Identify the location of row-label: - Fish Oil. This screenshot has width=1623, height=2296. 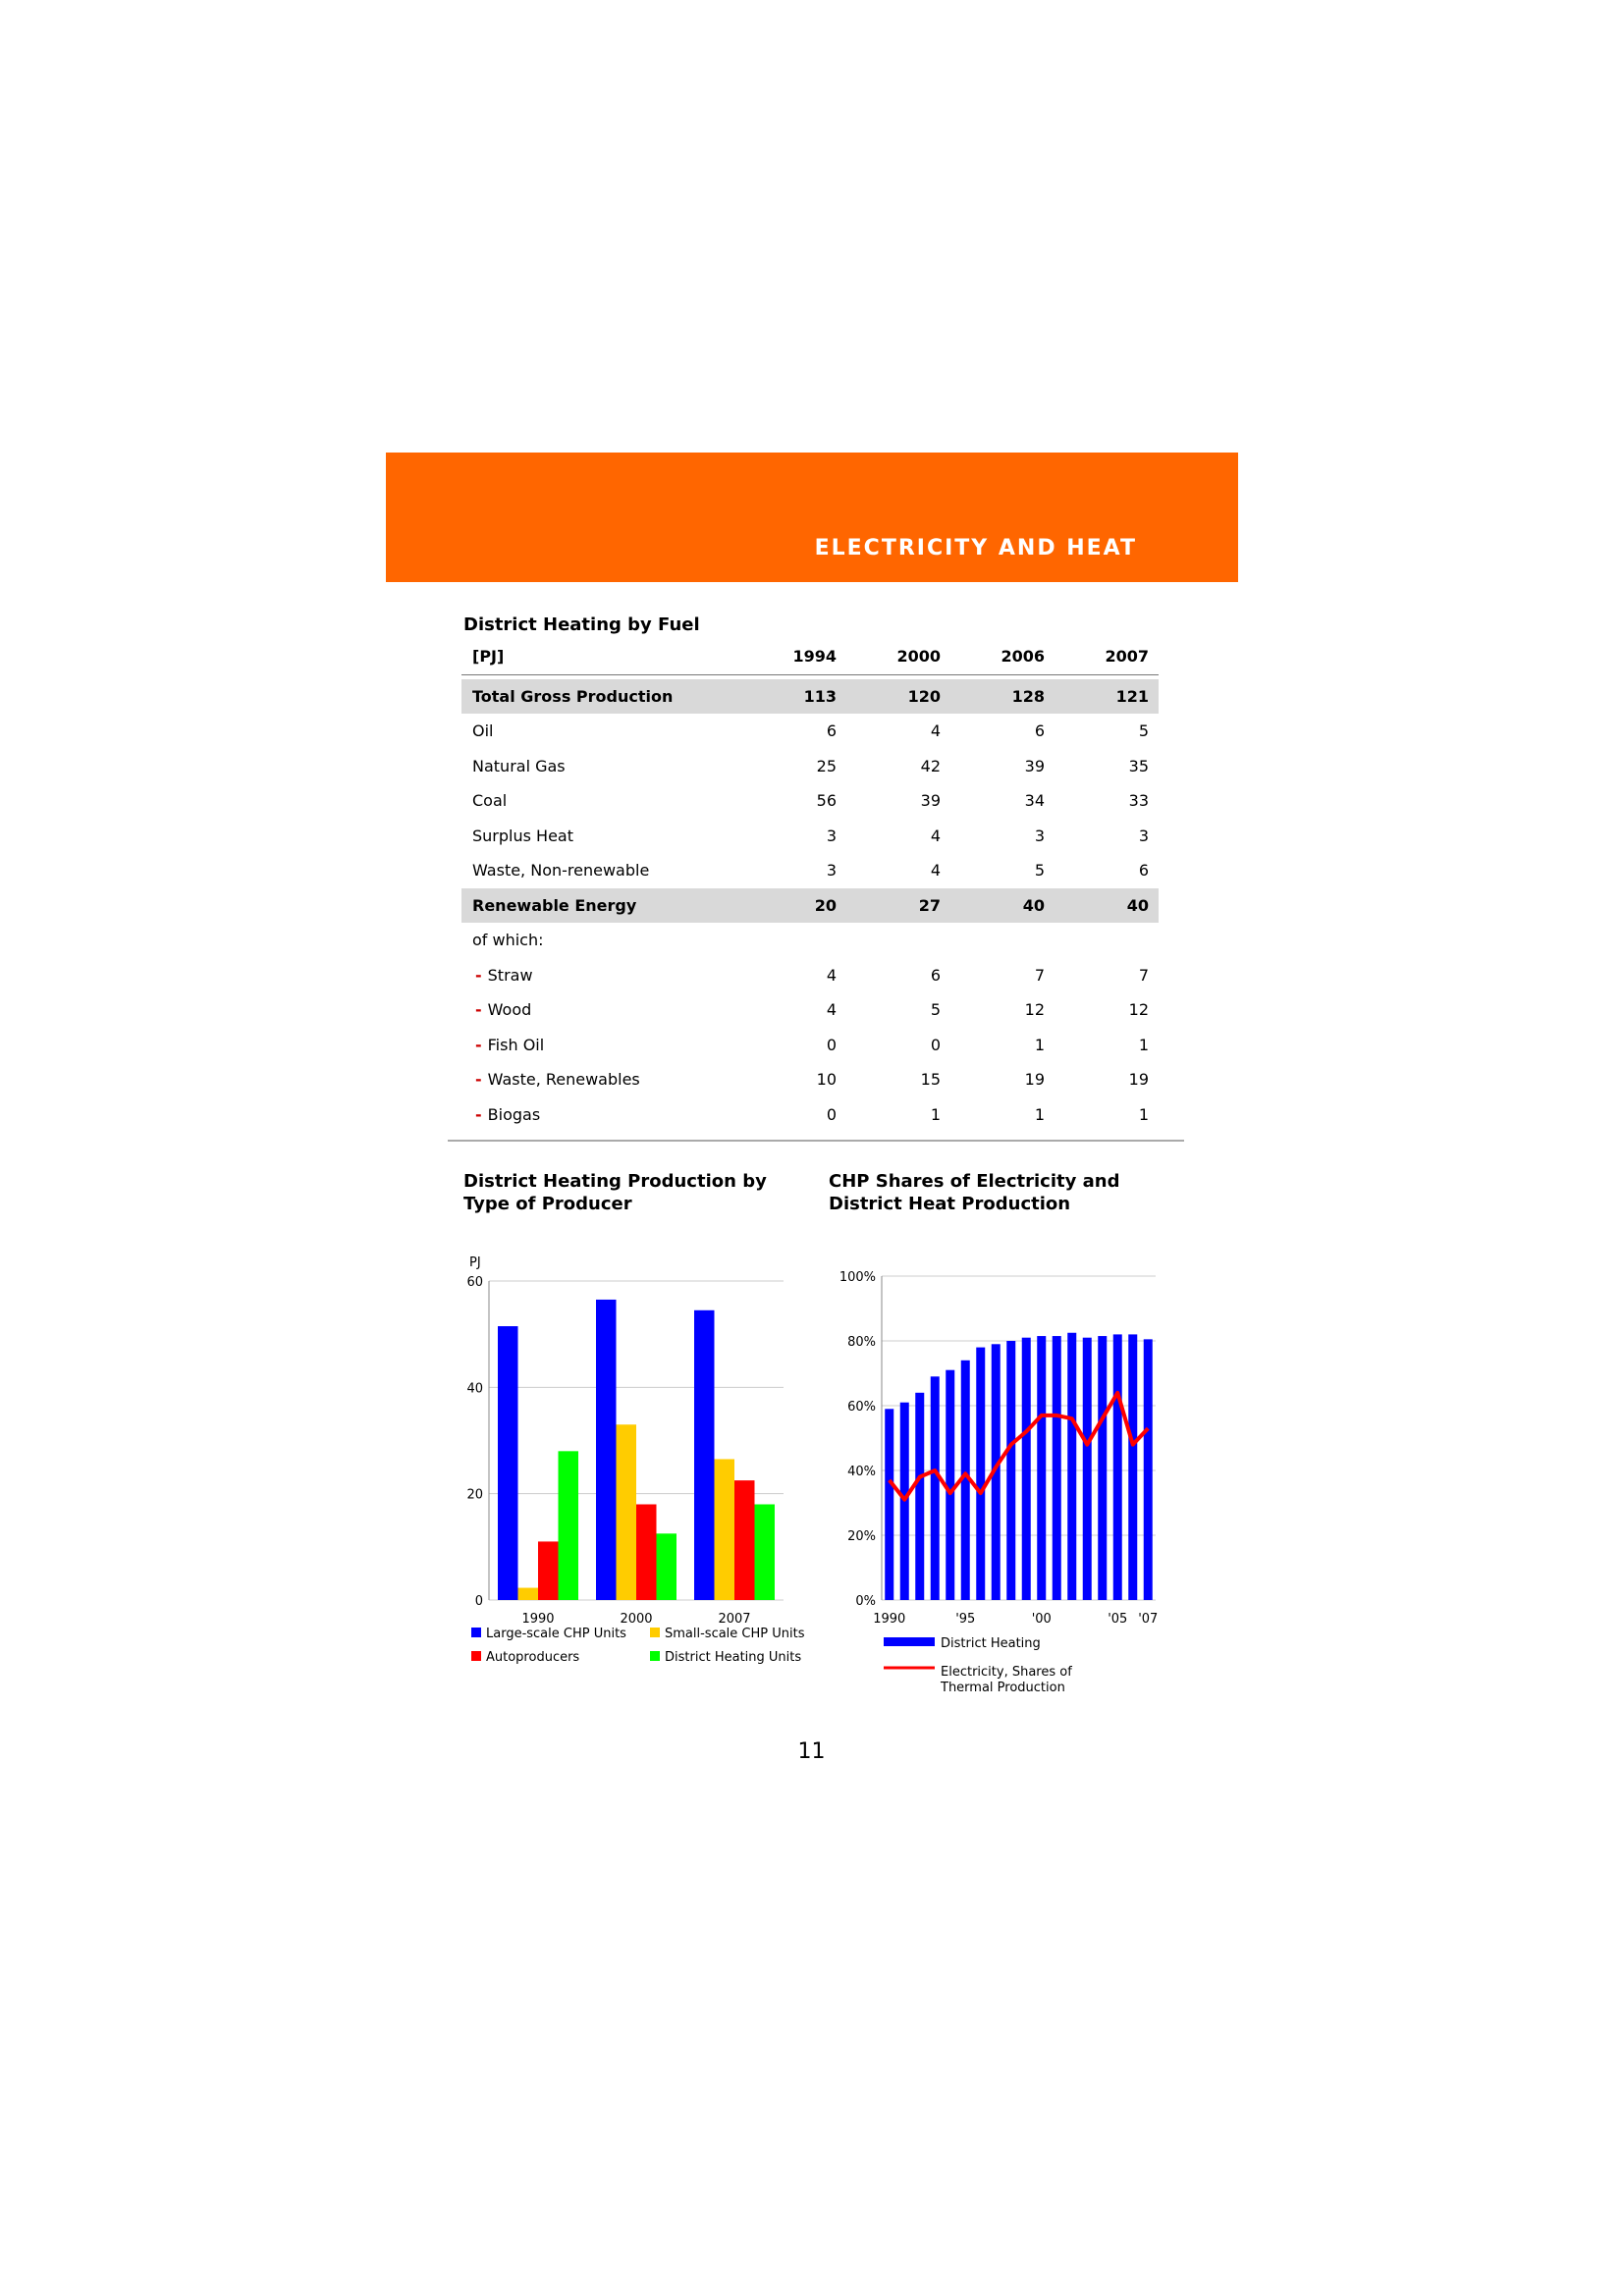
(601, 1045).